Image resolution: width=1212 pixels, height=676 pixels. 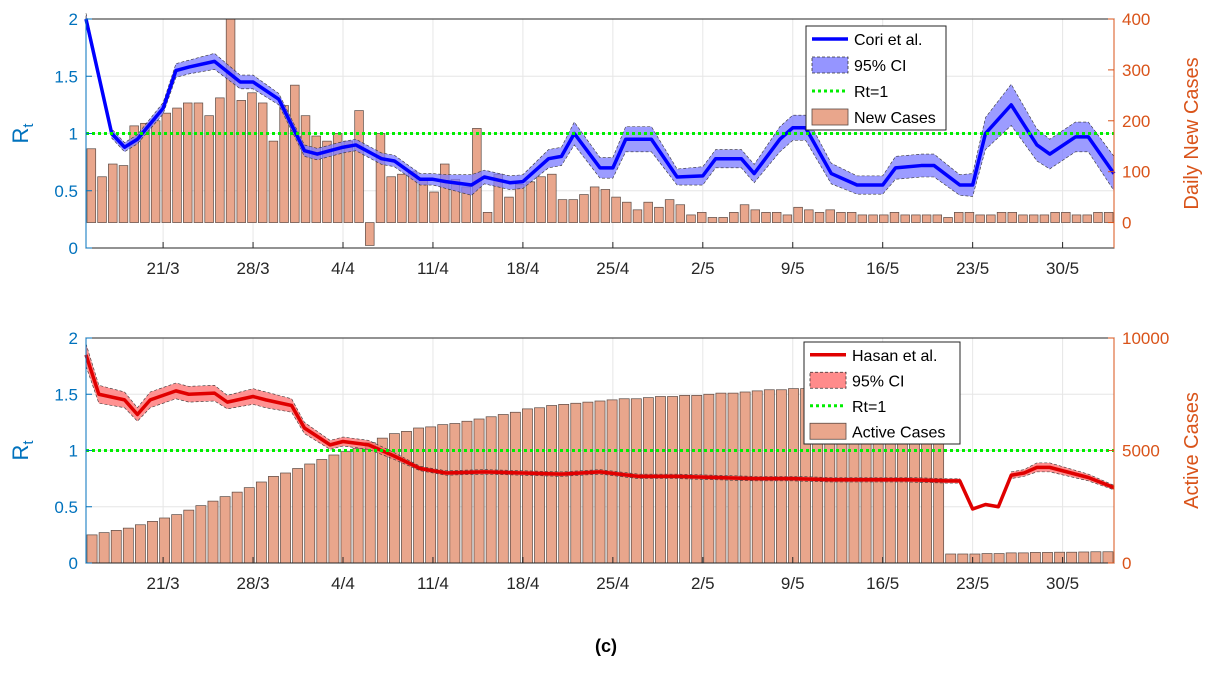 What do you see at coordinates (828, 380) in the screenshot?
I see `legend-ci-swatch` at bounding box center [828, 380].